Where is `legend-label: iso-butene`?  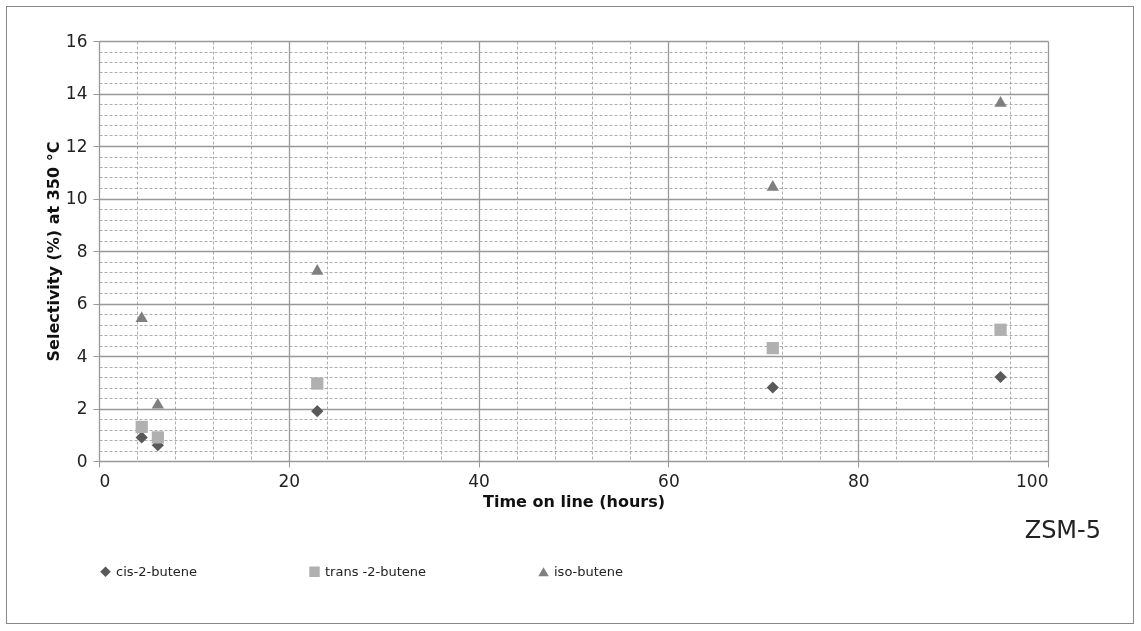
legend-label: iso-butene is located at coordinates (589, 571).